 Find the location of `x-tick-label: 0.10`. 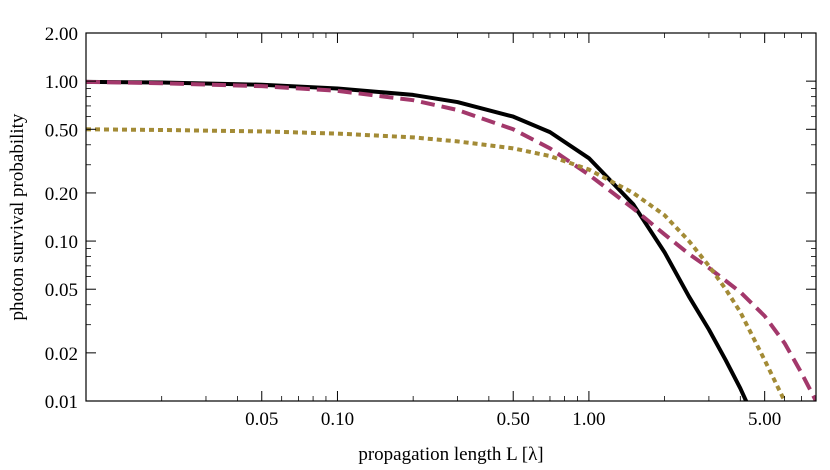

x-tick-label: 0.10 is located at coordinates (337, 419).